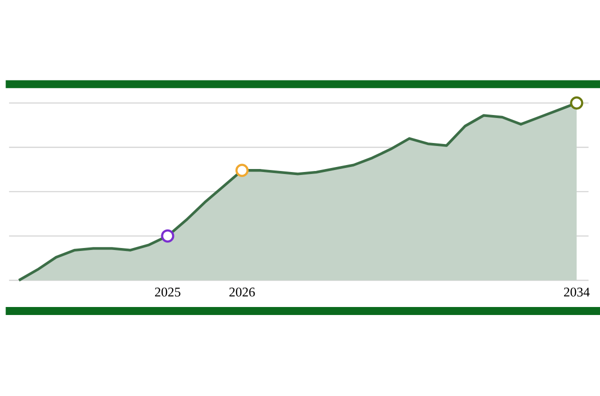 This screenshot has width=600, height=396. Describe the element at coordinates (167, 292) in the screenshot. I see `x-tick-label: 2025` at that location.